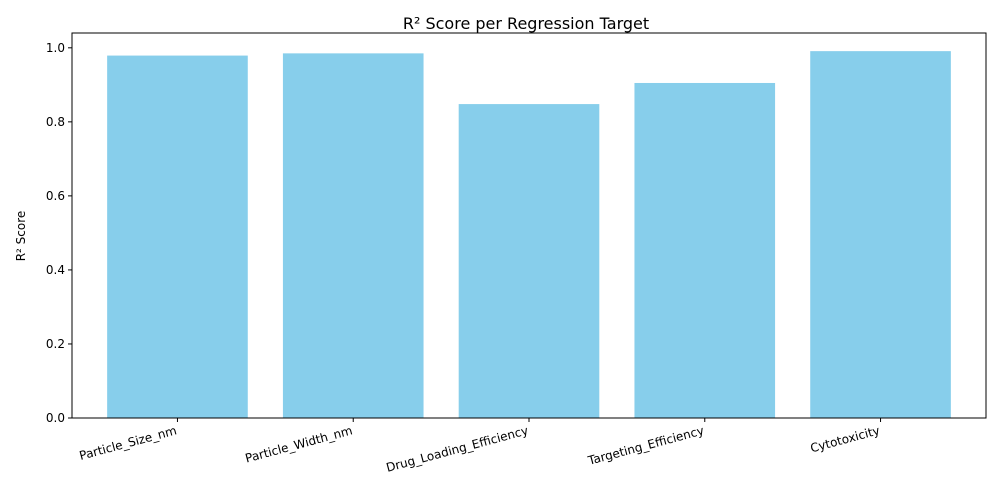  Describe the element at coordinates (880, 234) in the screenshot. I see `bar-cytotoxicity` at that location.